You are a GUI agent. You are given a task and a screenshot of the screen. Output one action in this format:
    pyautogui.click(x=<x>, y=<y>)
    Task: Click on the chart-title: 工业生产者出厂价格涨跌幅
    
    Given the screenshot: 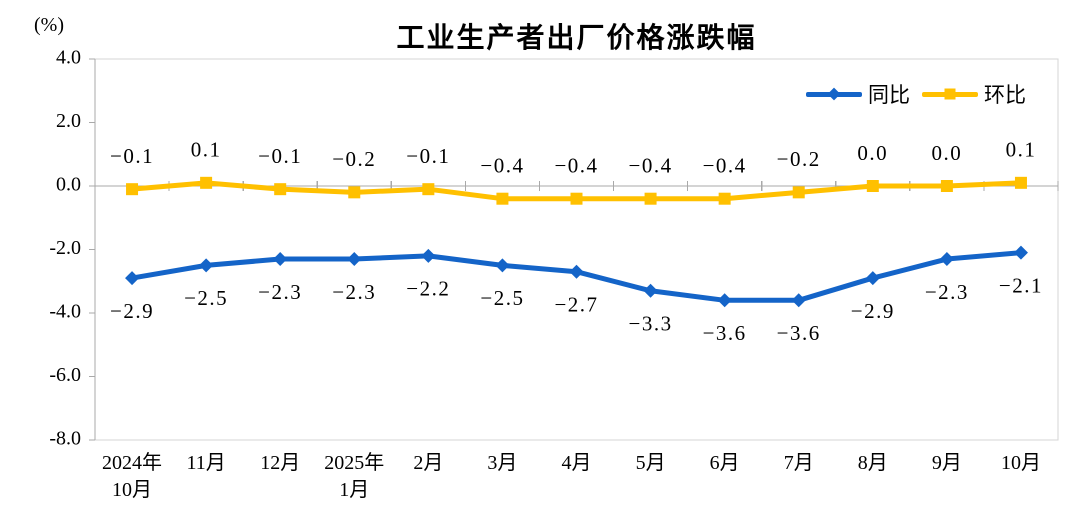 What is the action you would take?
    pyautogui.click(x=576, y=37)
    